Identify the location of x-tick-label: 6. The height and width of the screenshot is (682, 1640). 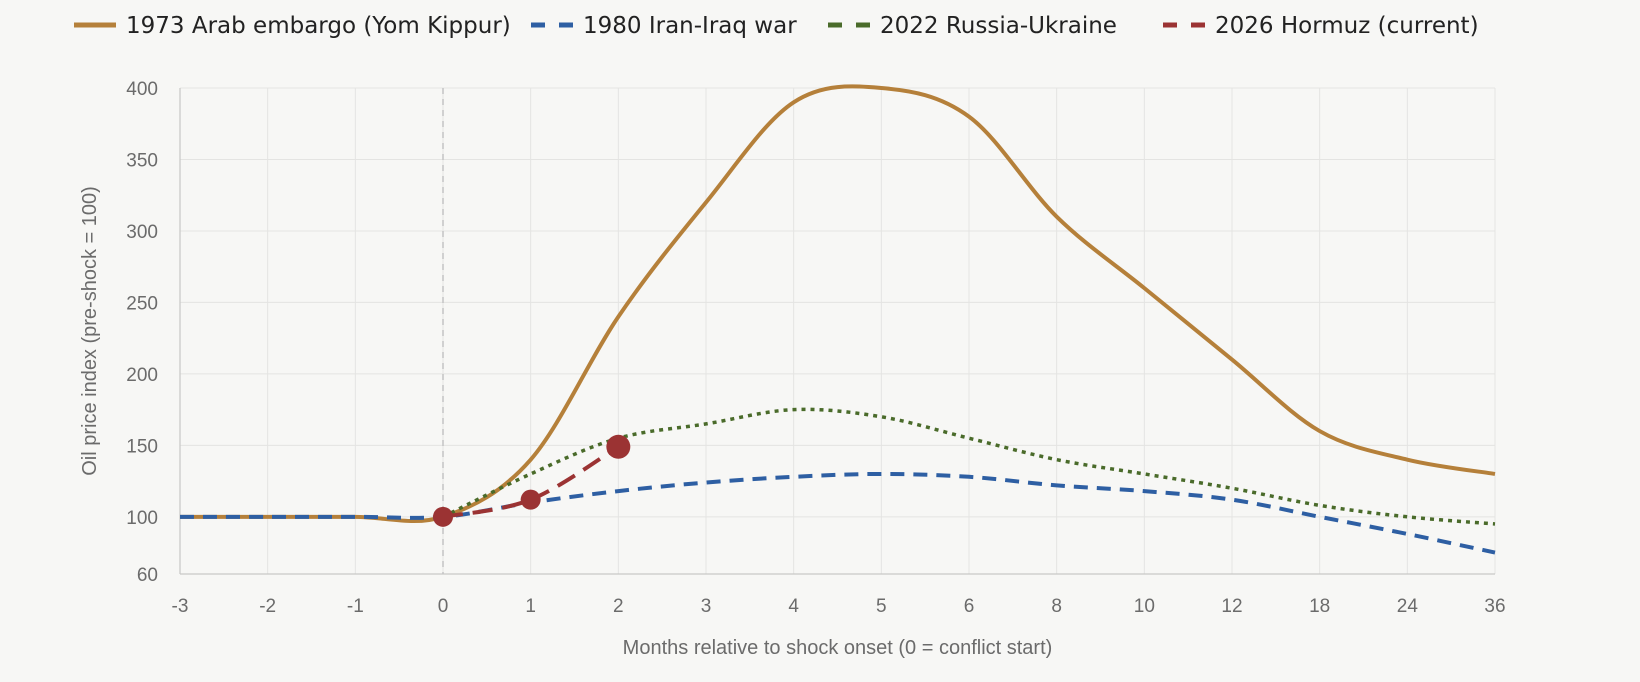
(969, 606).